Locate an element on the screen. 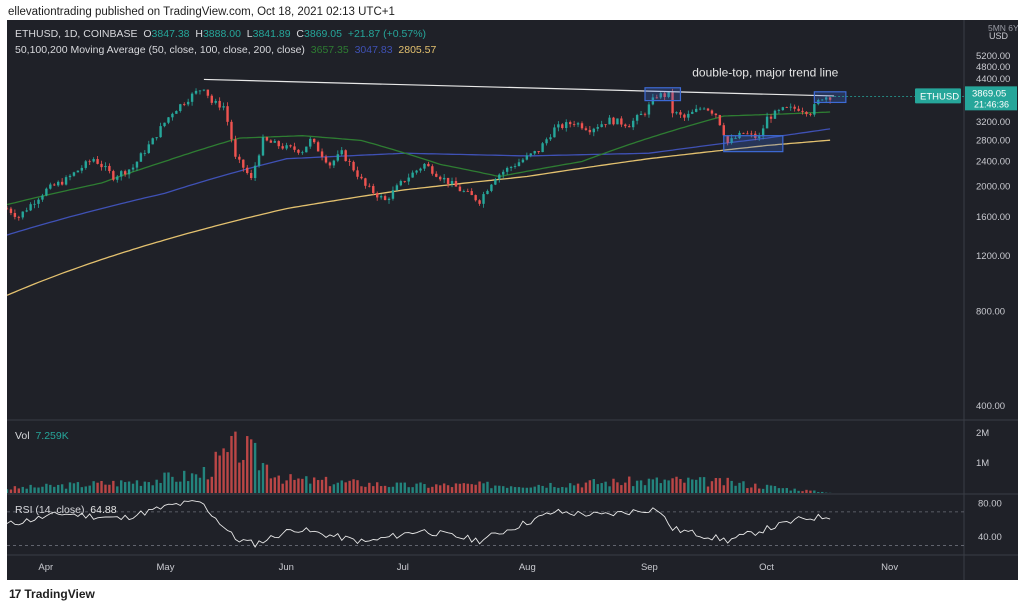  price-tick-label: 4800.00 is located at coordinates (993, 67).